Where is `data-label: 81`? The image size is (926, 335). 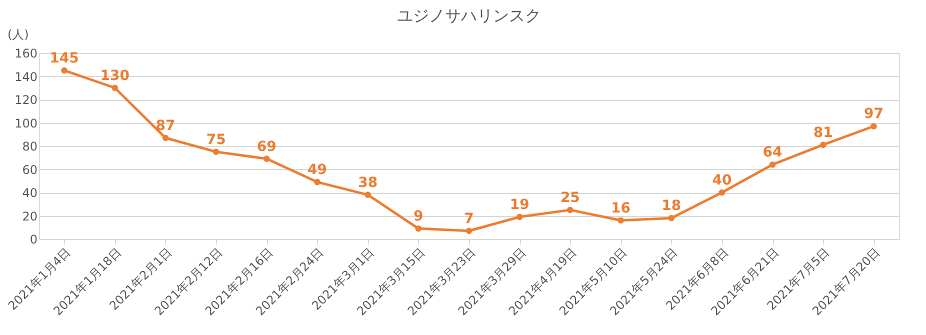
data-label: 81 is located at coordinates (823, 132).